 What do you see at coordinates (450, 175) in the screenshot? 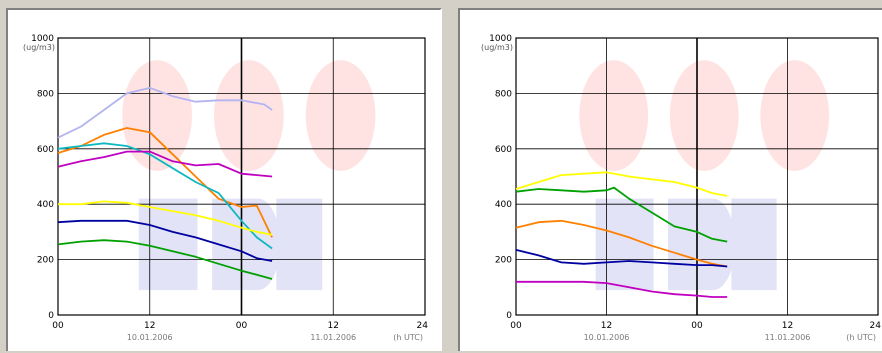
I see `panel-divider` at bounding box center [450, 175].